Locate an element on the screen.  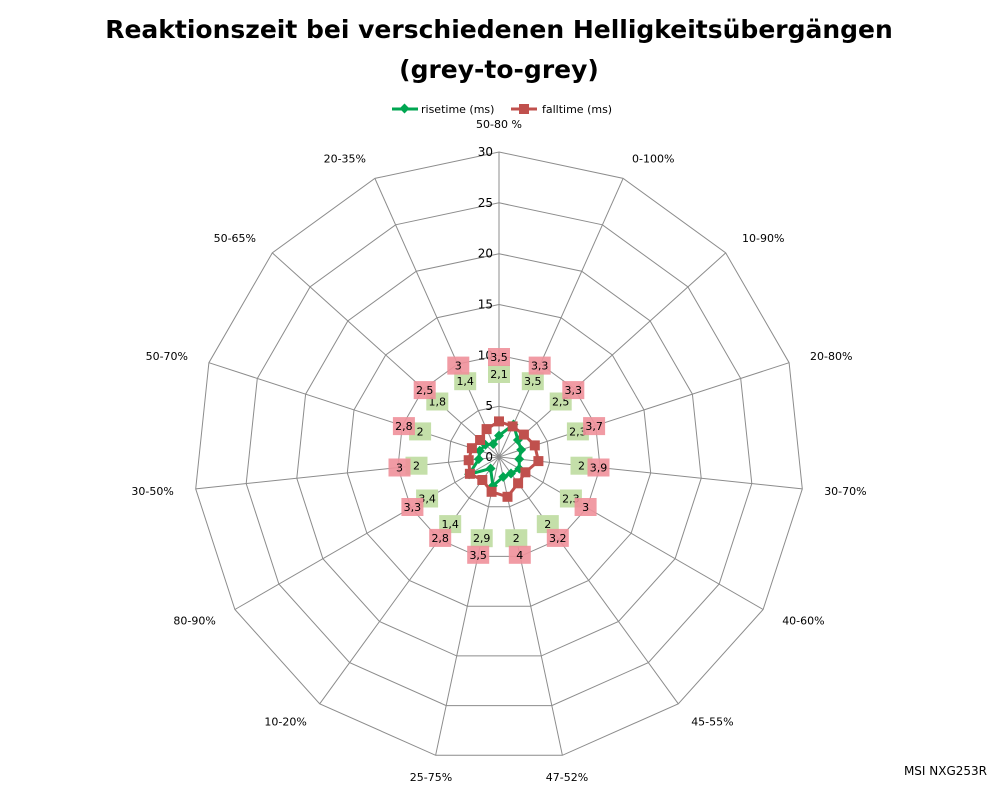
data-label-risetime: 2,9 is located at coordinates (481, 538).